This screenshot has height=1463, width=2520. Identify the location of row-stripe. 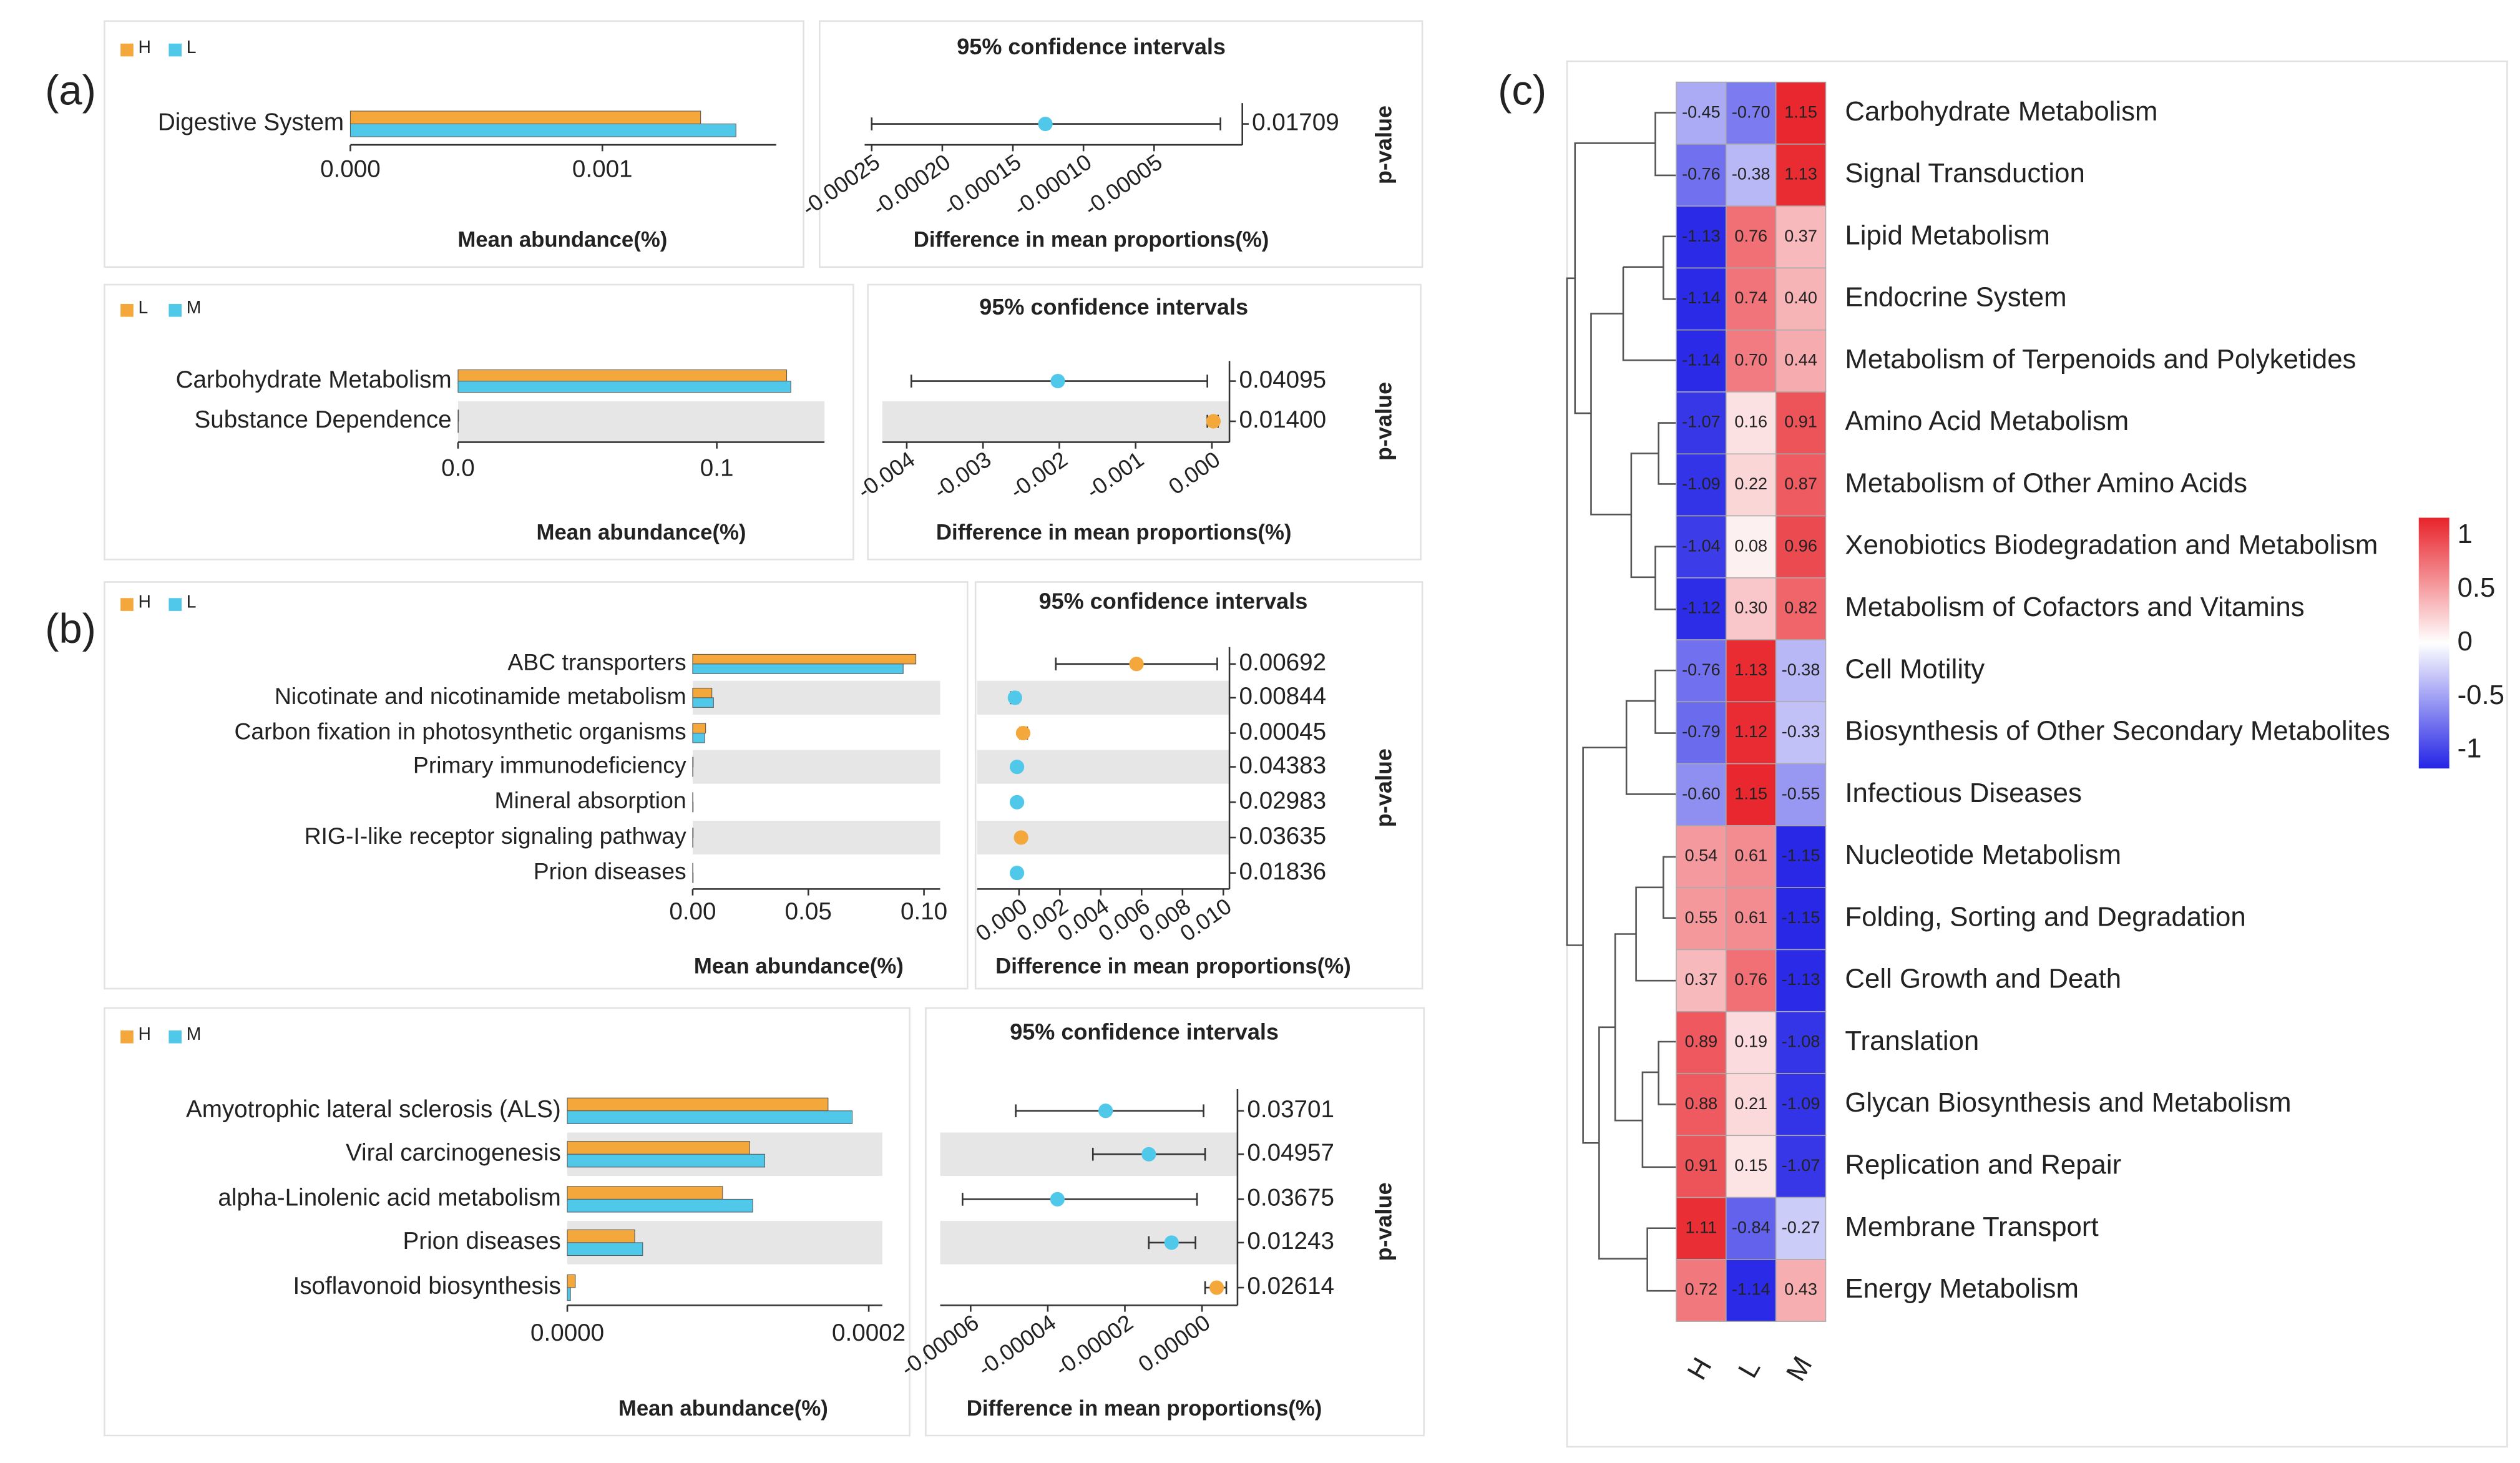
(816, 767).